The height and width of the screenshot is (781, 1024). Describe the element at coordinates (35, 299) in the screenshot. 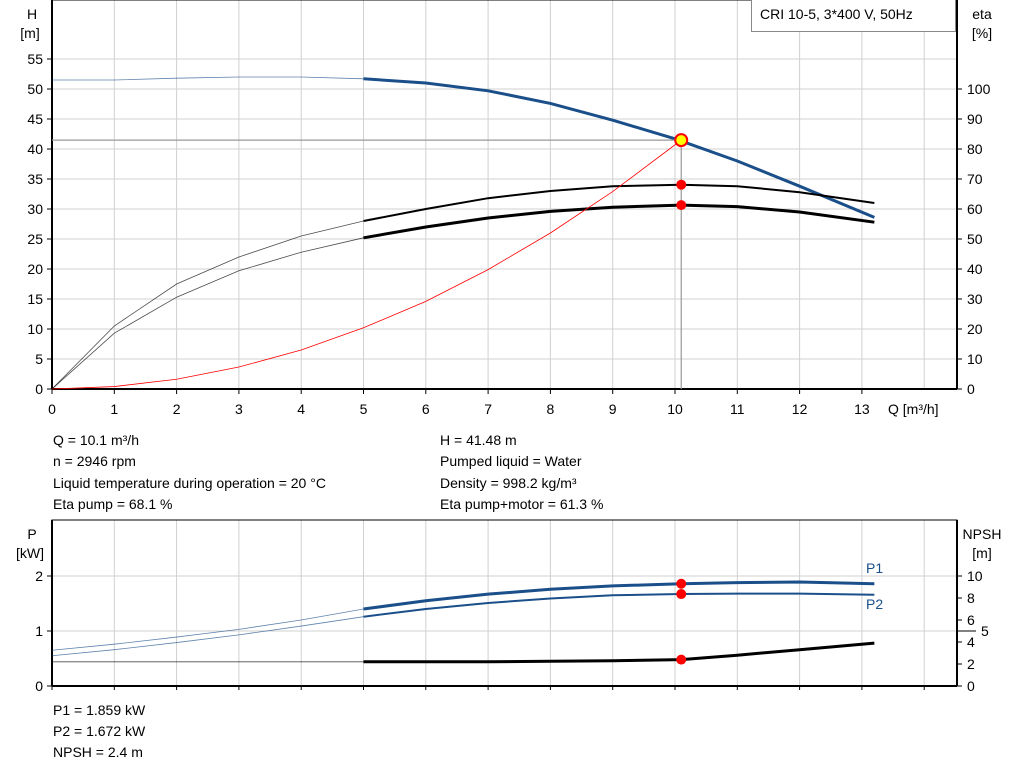

I see `head-chart-left-tick-label: 15` at that location.